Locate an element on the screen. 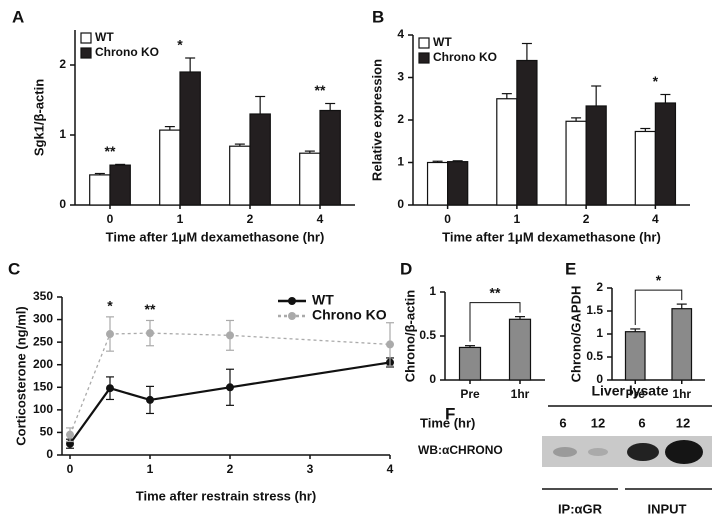  y-axis-label: Chrono/β-actin is located at coordinates (409, 336).